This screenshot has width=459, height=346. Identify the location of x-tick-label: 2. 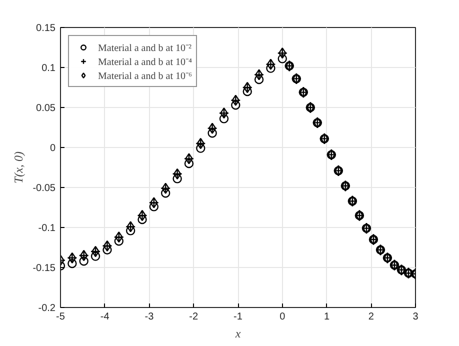
(371, 317).